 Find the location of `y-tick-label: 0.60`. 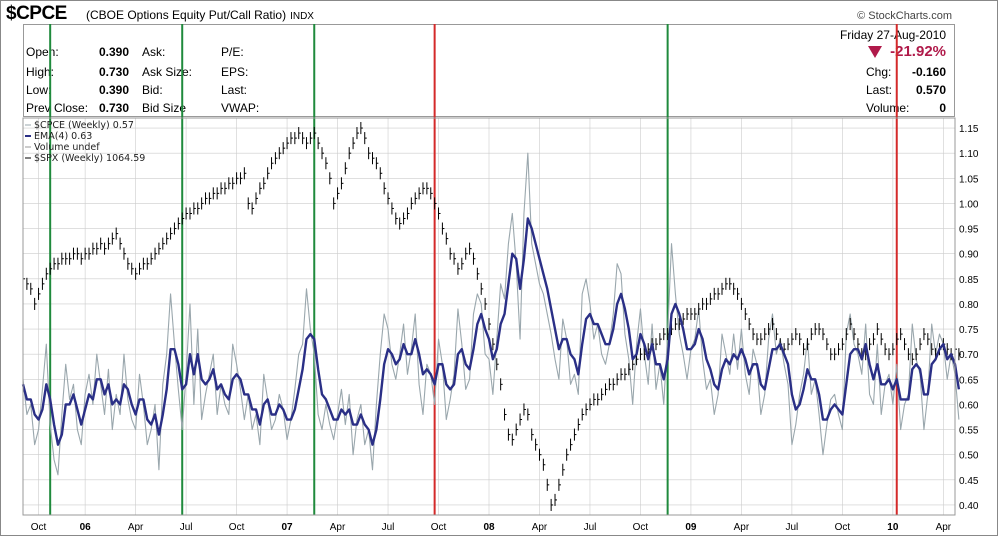

y-tick-label: 0.60 is located at coordinates (969, 405).